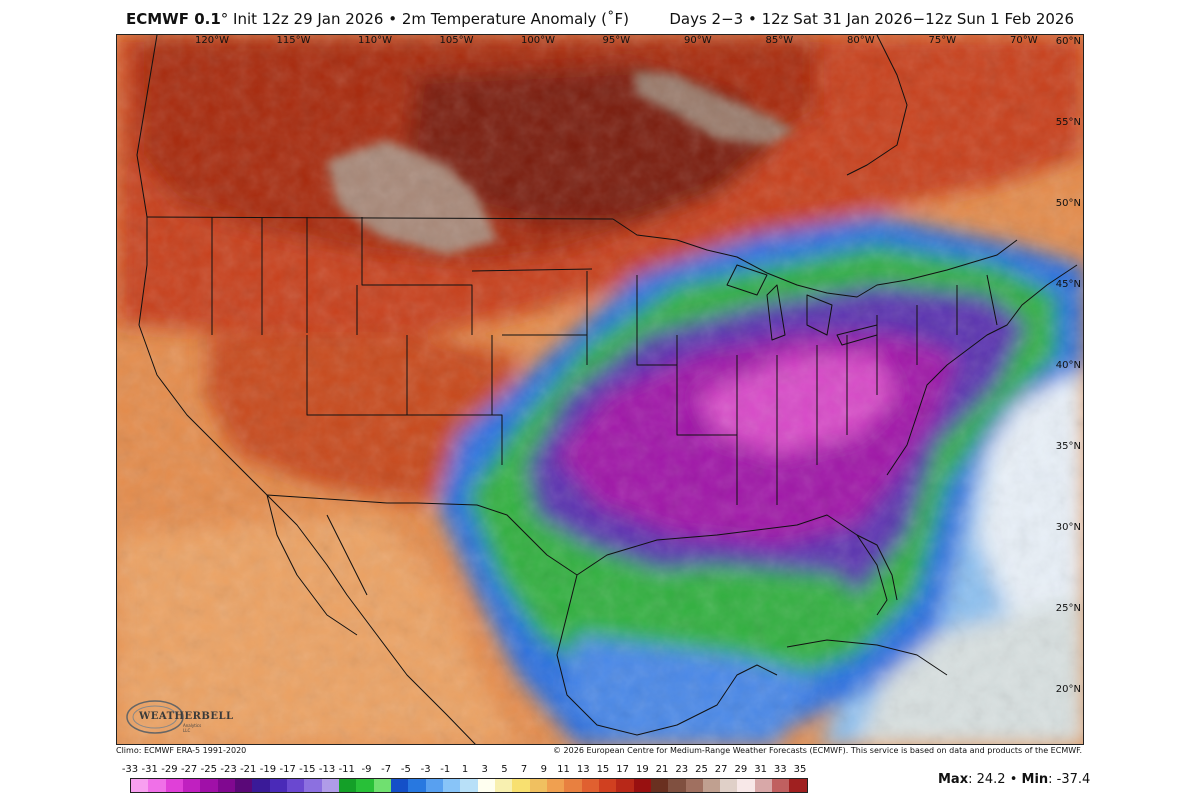 This screenshot has height=808, width=1204. What do you see at coordinates (747, 280) in the screenshot?
I see `lake-superior` at bounding box center [747, 280].